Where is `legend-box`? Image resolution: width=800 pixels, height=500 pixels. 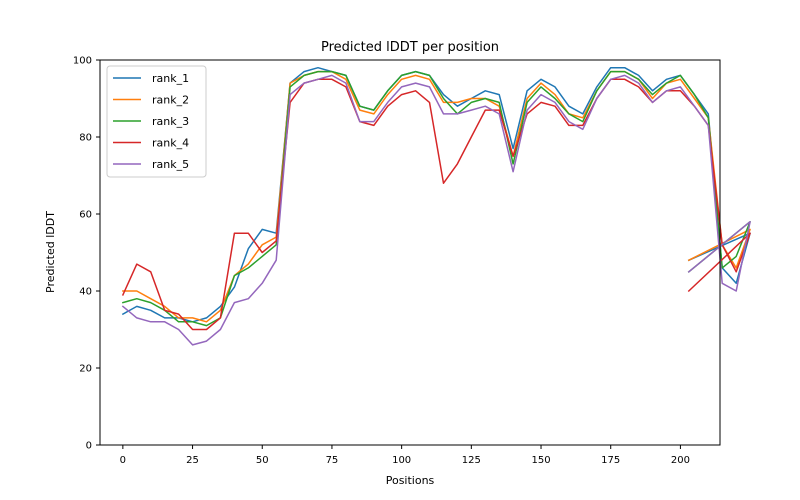
legend-box is located at coordinates (156, 121).